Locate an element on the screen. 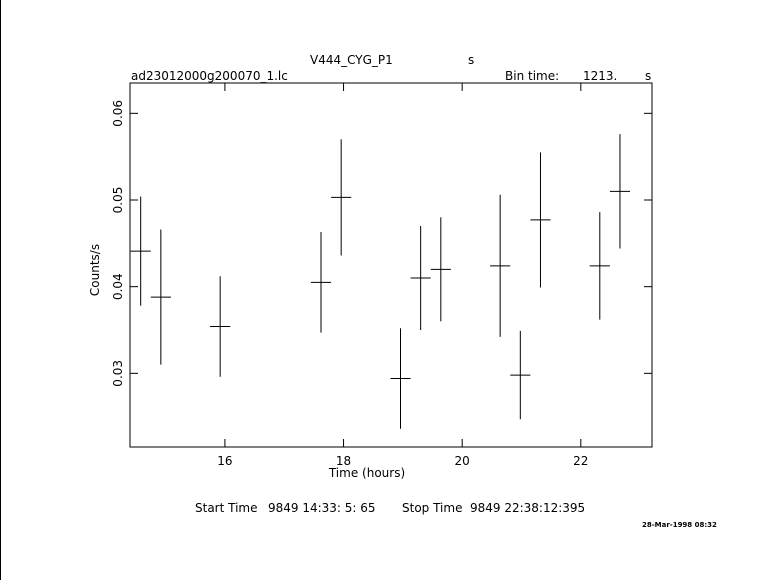  object-unit: s is located at coordinates (471, 60).